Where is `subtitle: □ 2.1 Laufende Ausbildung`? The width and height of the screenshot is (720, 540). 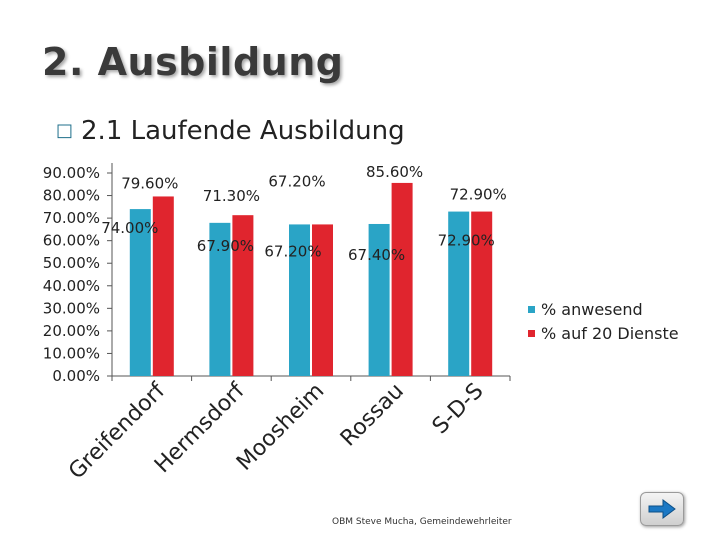
subtitle: □ 2.1 Laufende Ausbildung is located at coordinates (230, 131).